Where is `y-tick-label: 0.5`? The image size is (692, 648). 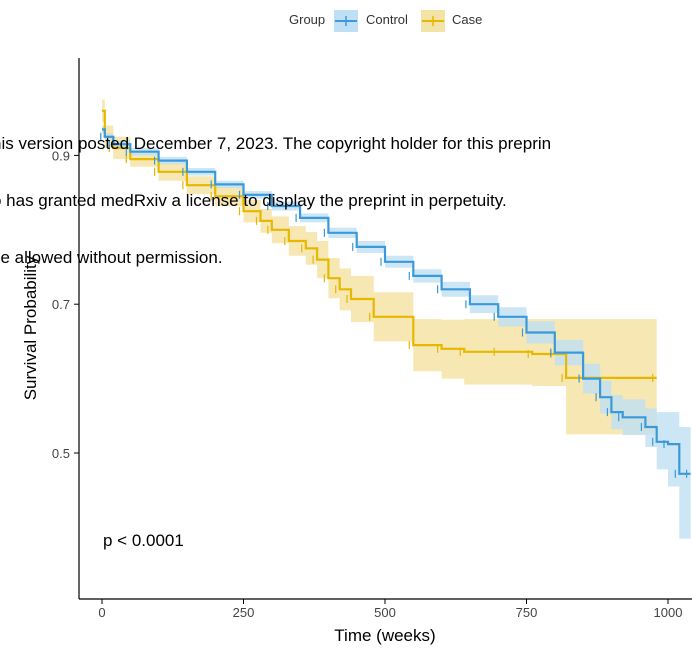
y-tick-label: 0.5 is located at coordinates (61, 453).